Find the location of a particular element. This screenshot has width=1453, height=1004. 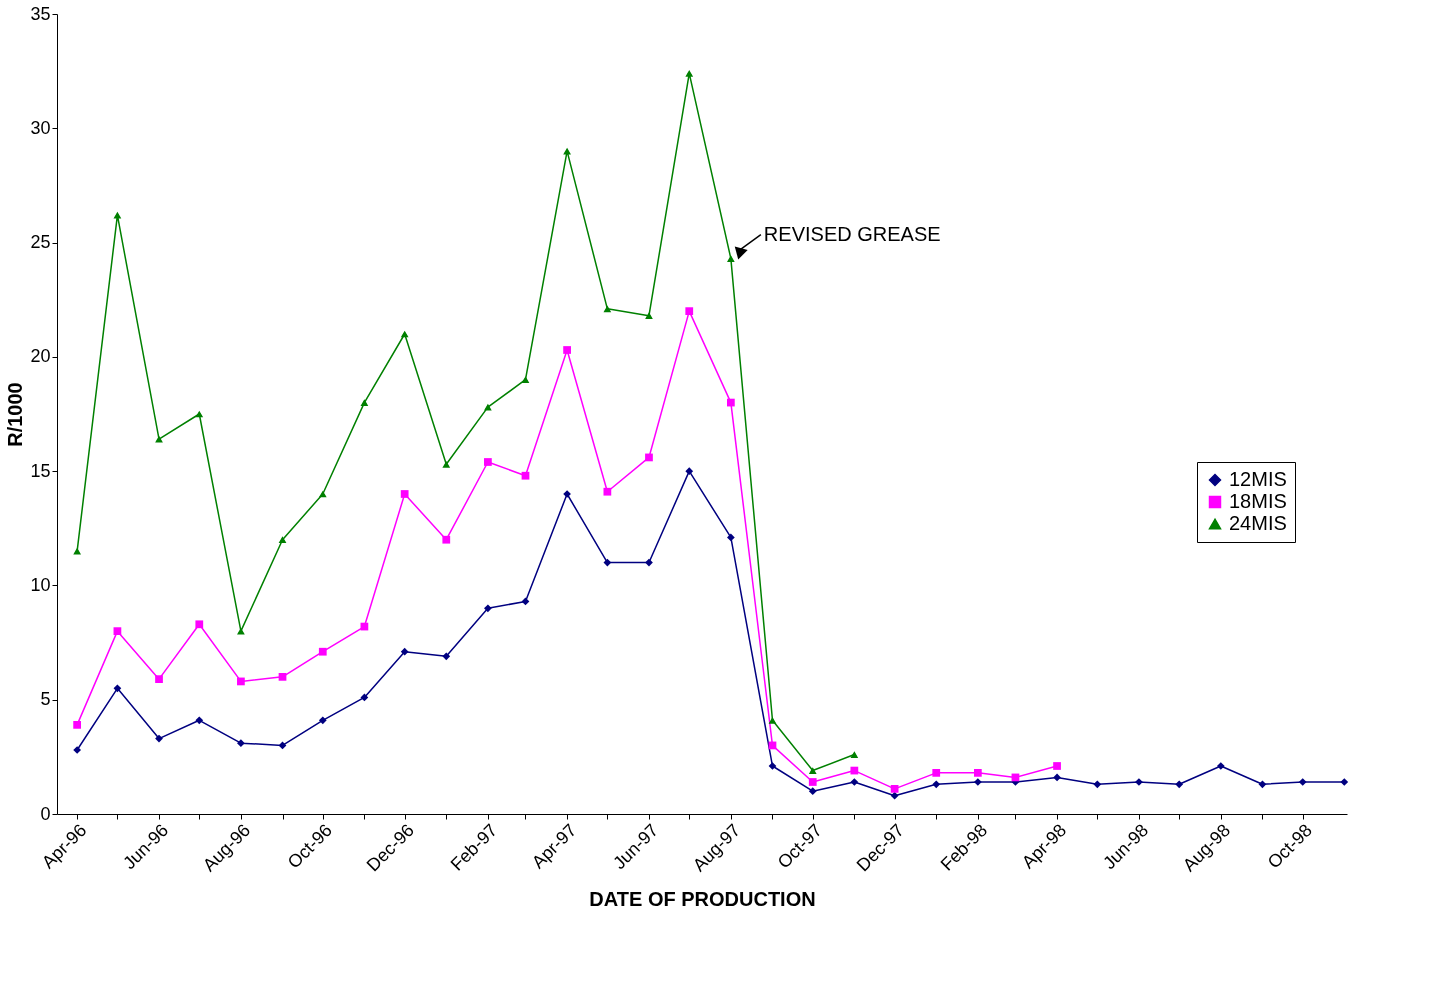

y-tick-label: 25 is located at coordinates (40, 242).